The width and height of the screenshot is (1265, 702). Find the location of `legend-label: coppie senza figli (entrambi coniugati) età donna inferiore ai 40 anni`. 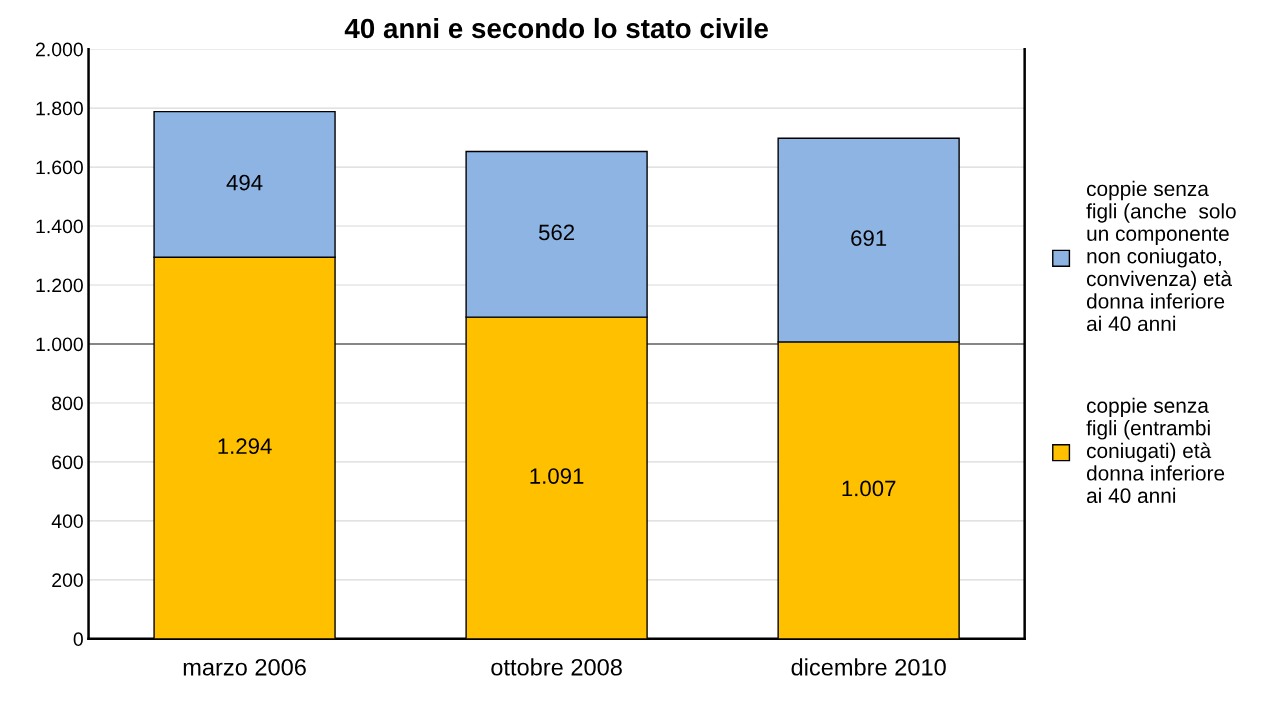

legend-label: coppie senza figli (entrambi coniugati) età donna inferiore ai 40 anni is located at coordinates (1155, 450).